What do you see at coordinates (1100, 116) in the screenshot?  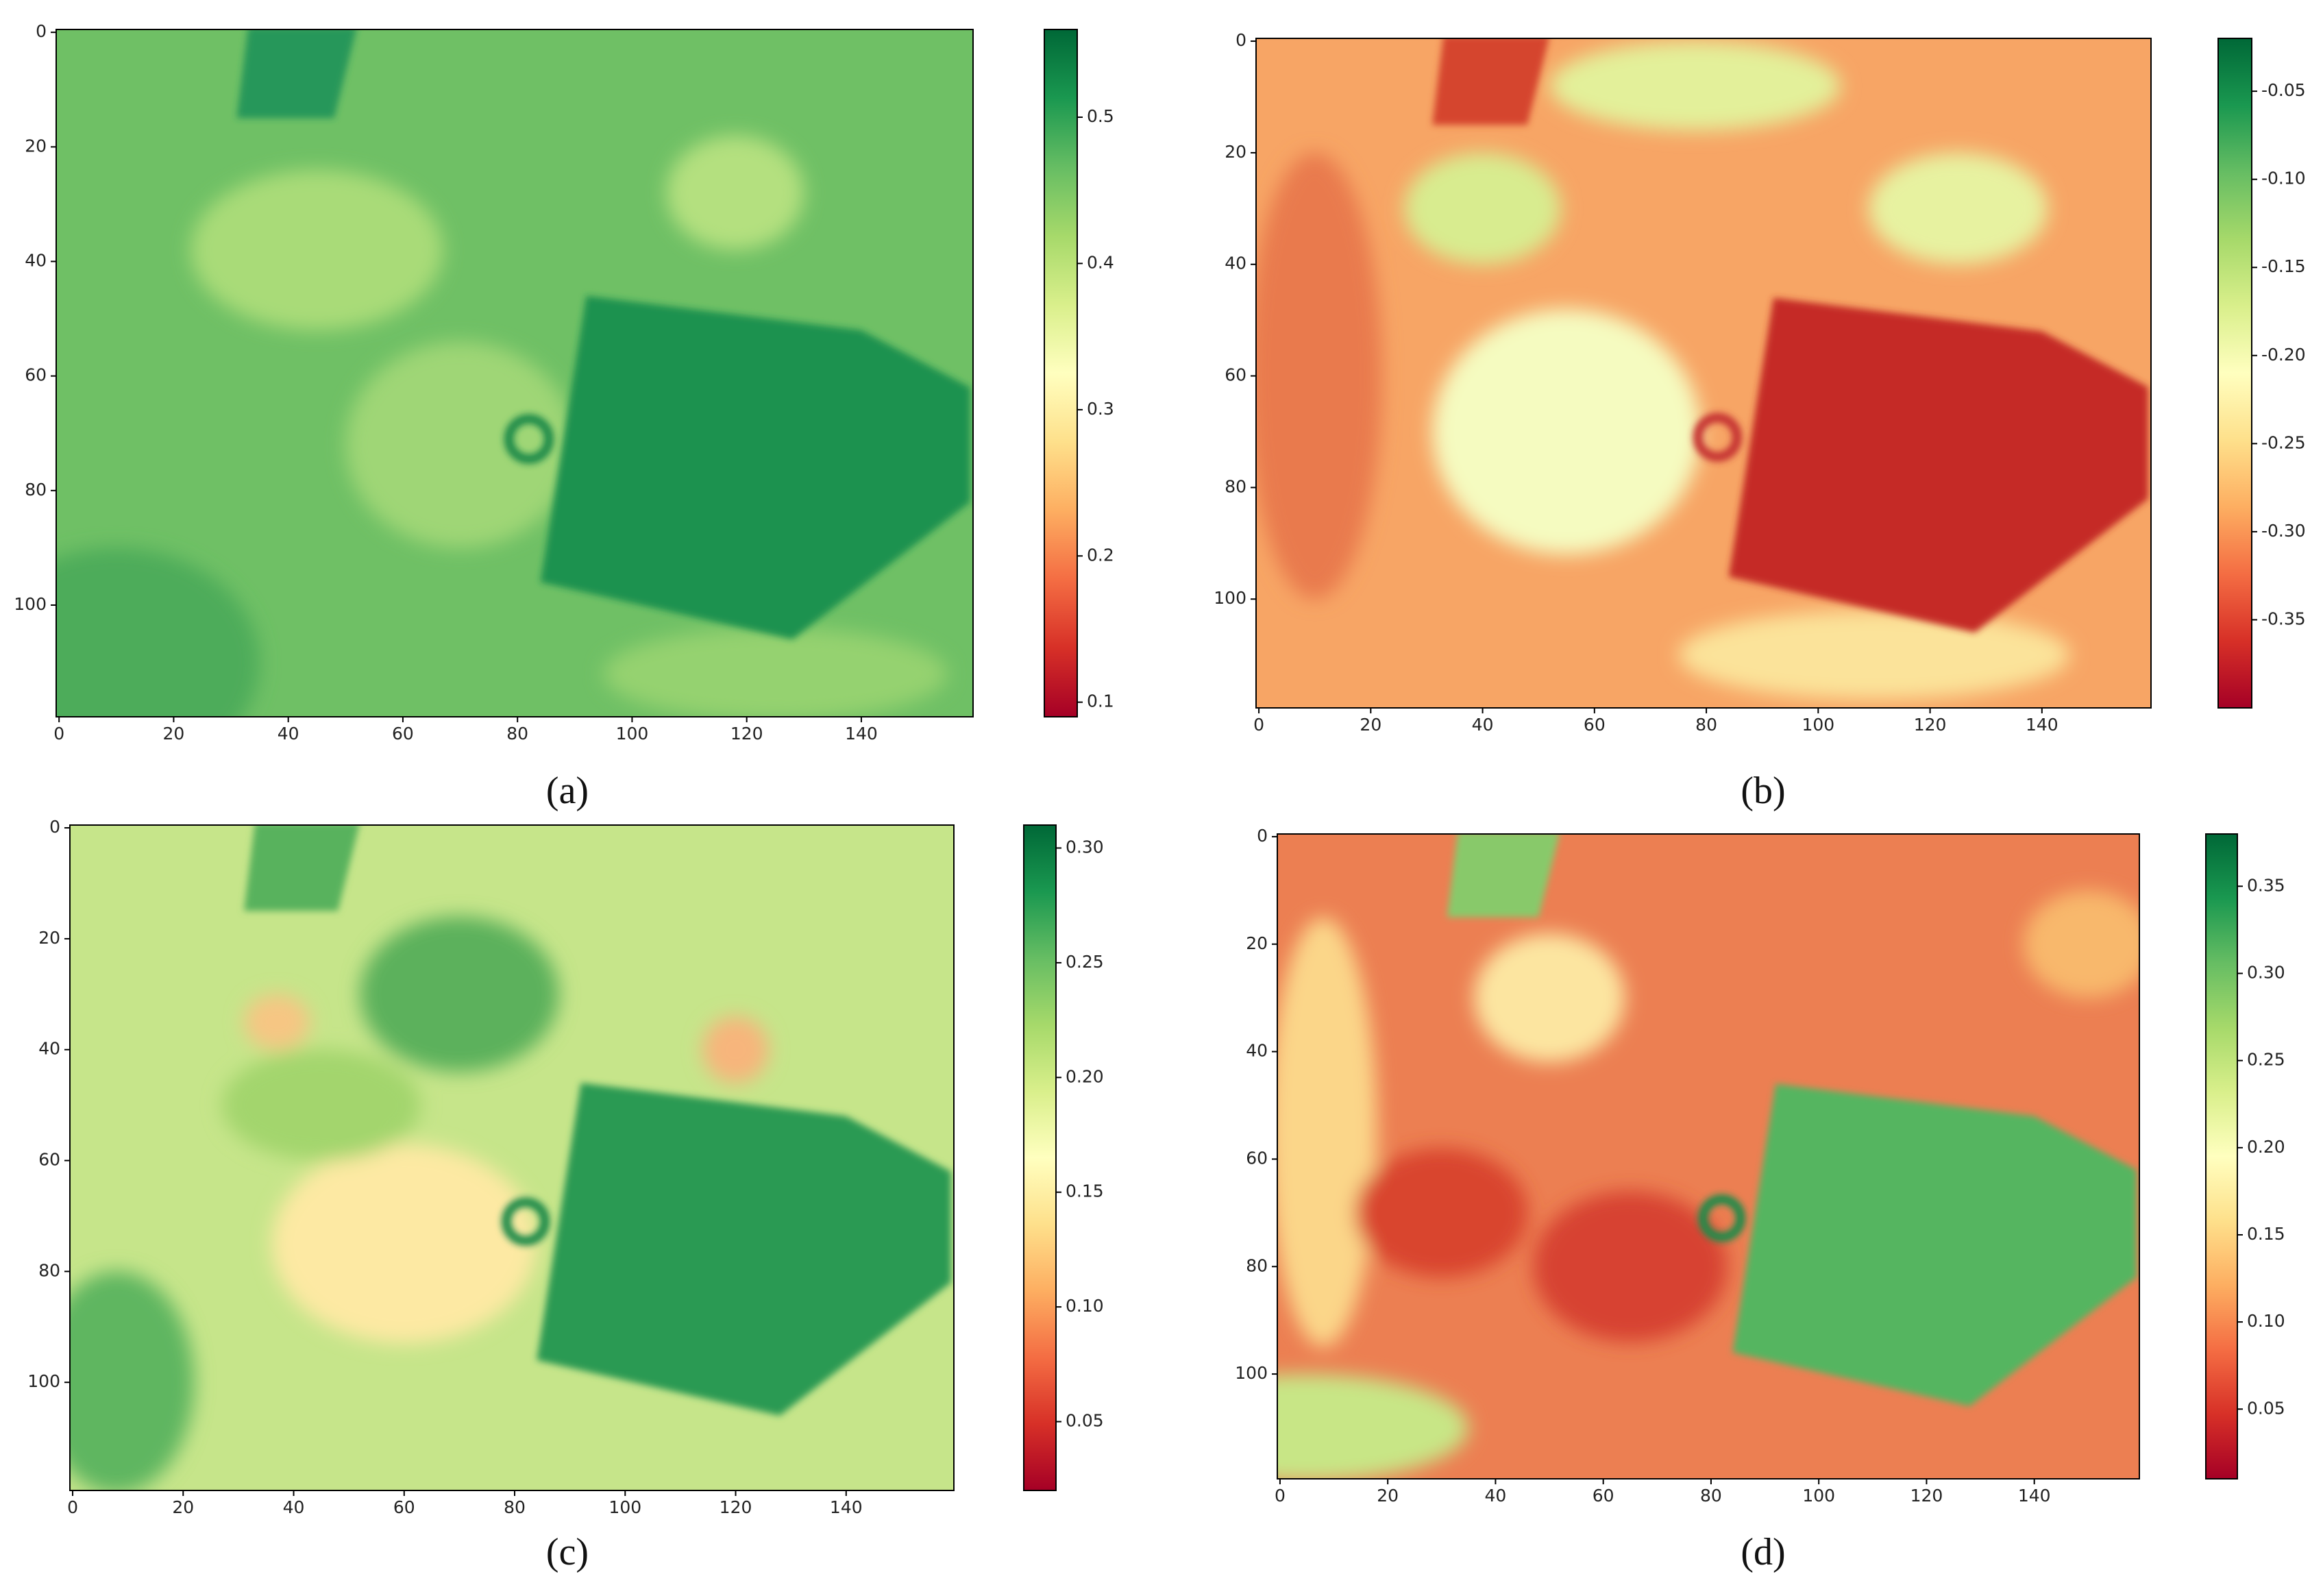 I see `colorbar-tick-label: 0.5` at bounding box center [1100, 116].